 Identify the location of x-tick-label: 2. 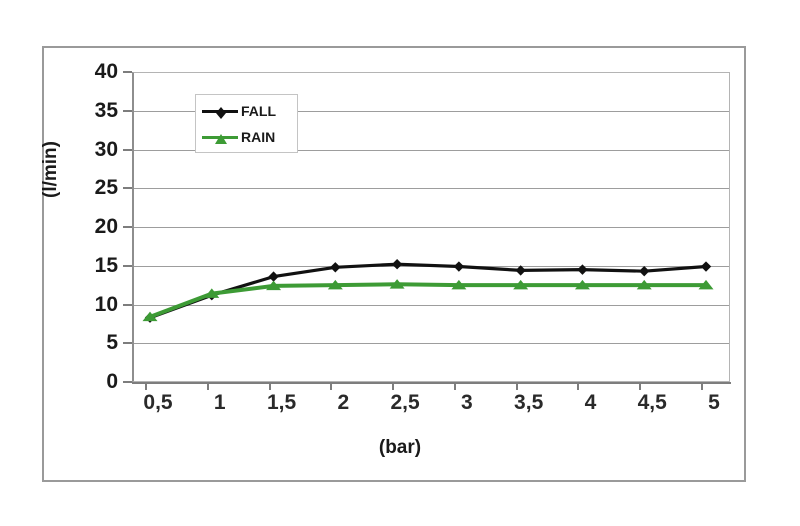
(343, 402).